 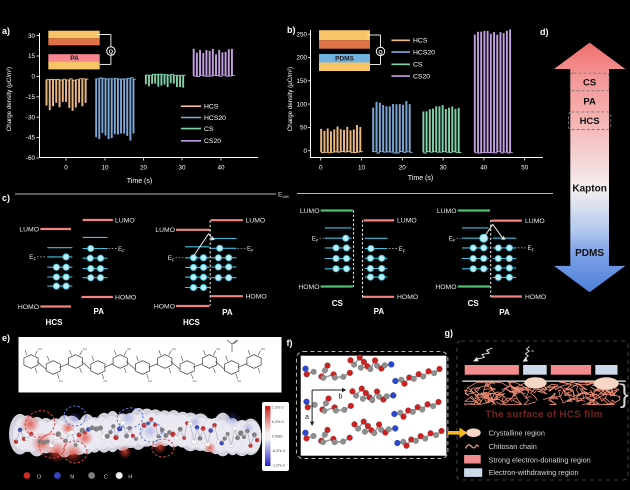 I want to click on svg-text: Kapton, so click(x=589, y=189).